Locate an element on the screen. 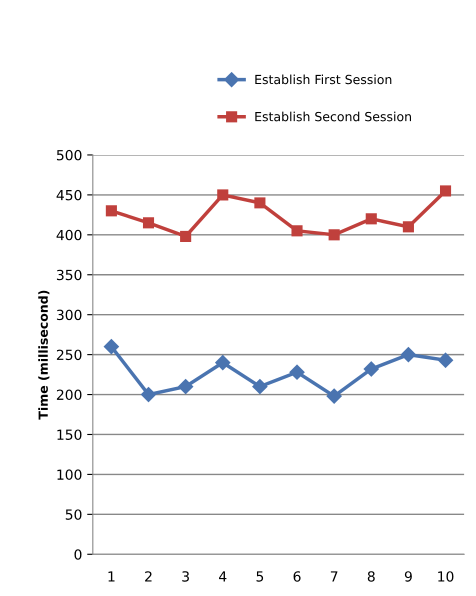 This screenshot has height=596, width=476. y-tick-label: 350 is located at coordinates (69, 275).